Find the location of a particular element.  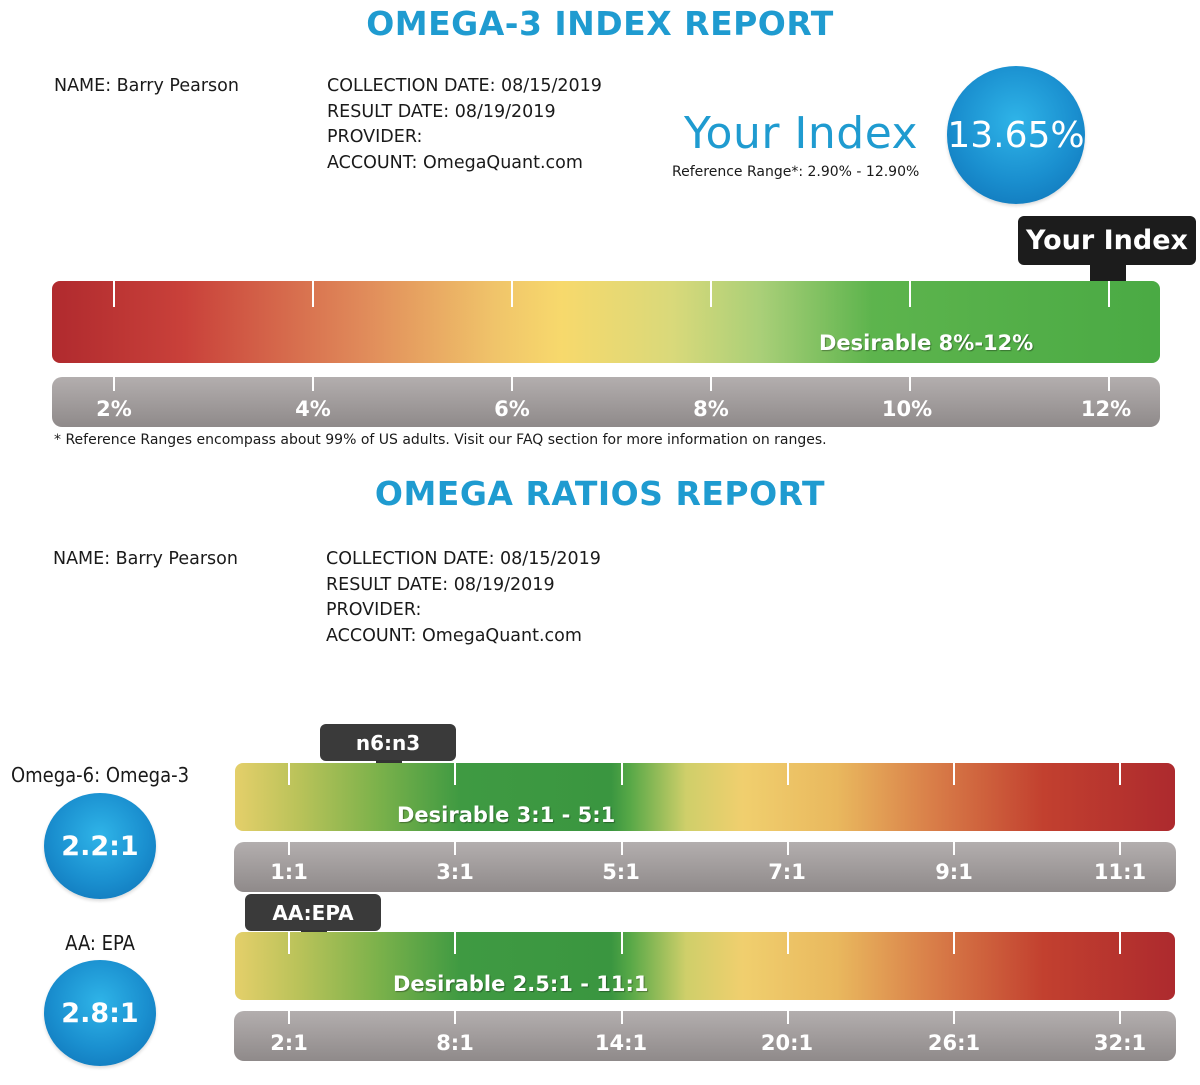

n6n3-scale-label: 11:1 is located at coordinates (1120, 872).